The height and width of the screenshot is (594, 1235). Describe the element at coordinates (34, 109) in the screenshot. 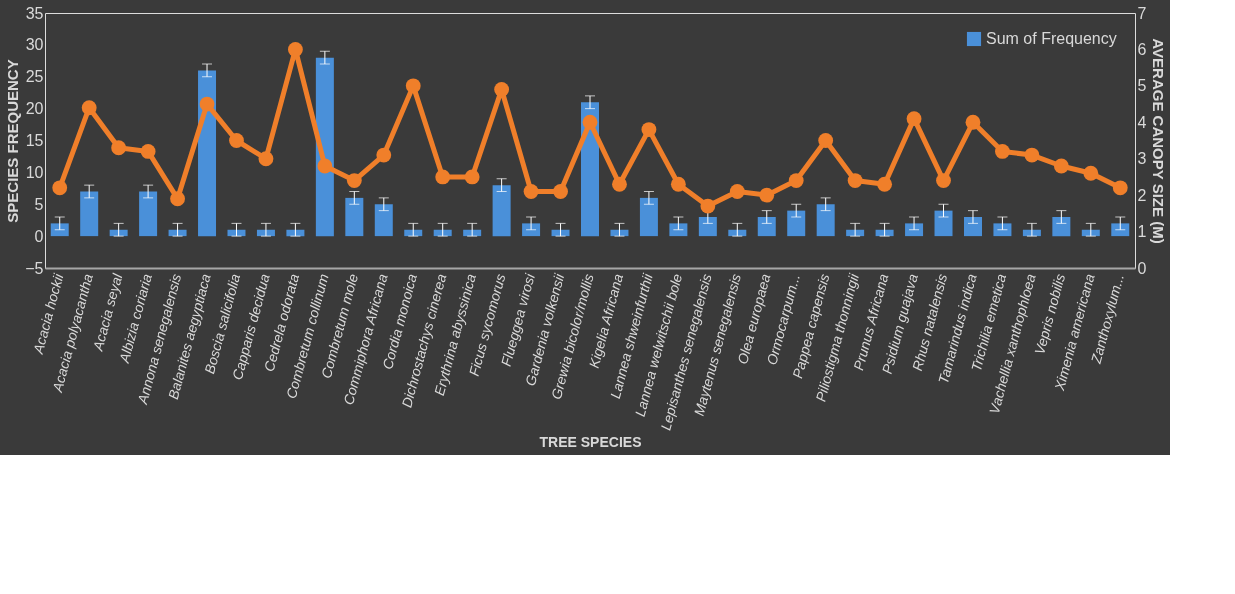

I see `y-tick-label: 20` at that location.